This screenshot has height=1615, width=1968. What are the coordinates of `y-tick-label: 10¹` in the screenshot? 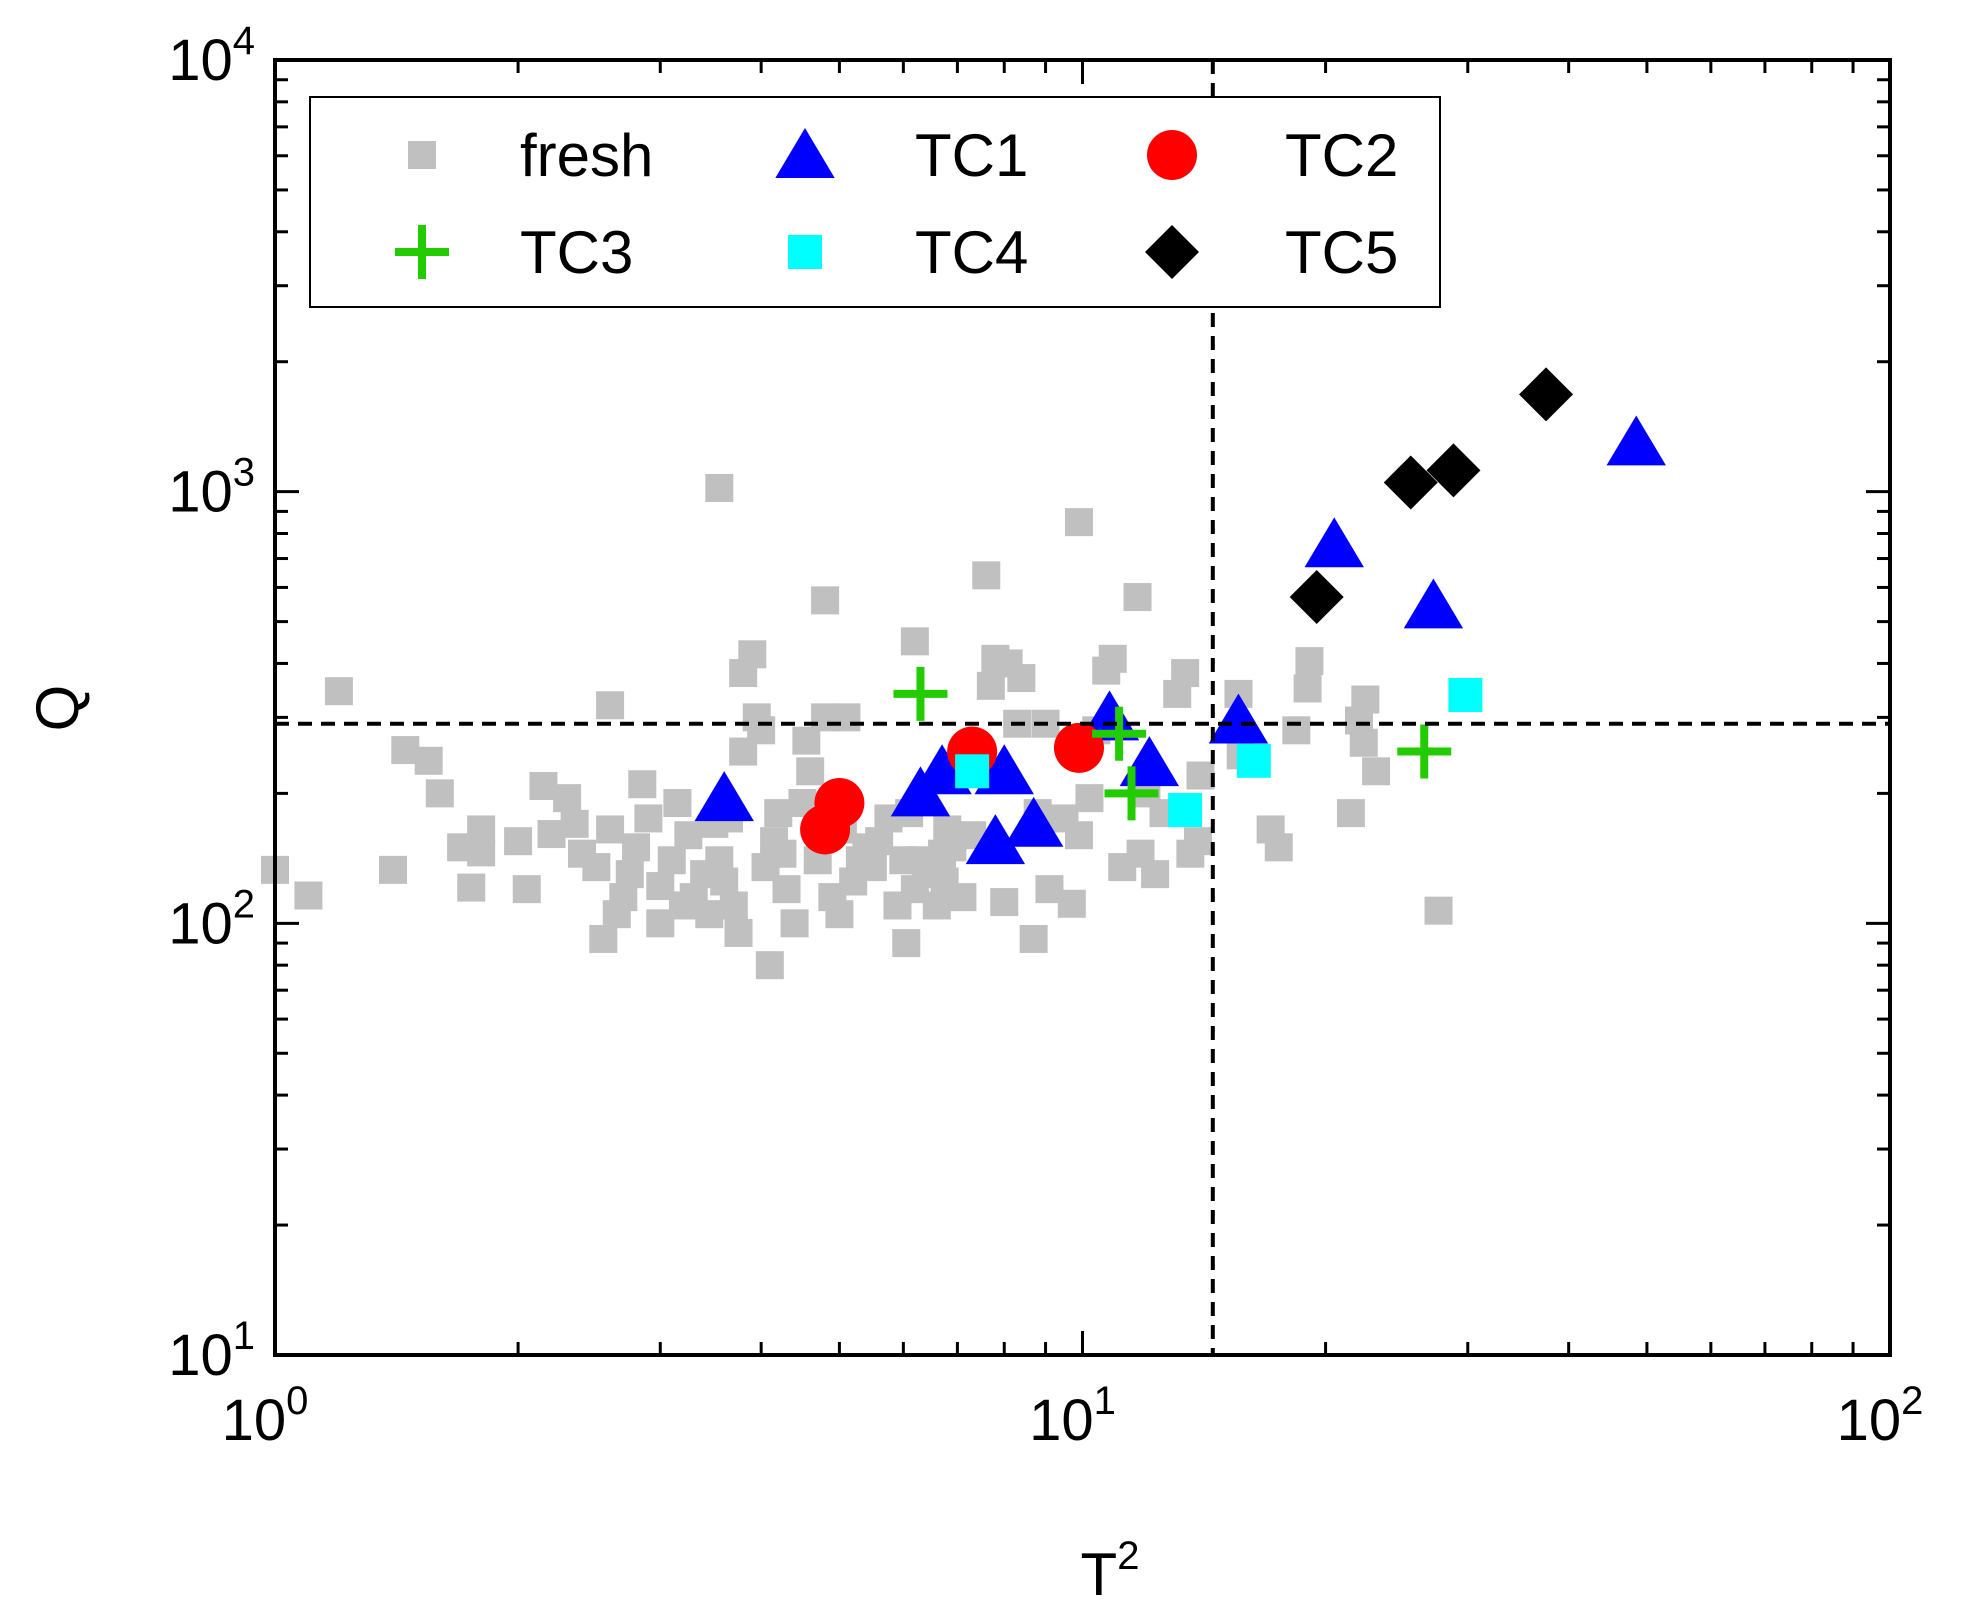 It's located at (211, 1351).